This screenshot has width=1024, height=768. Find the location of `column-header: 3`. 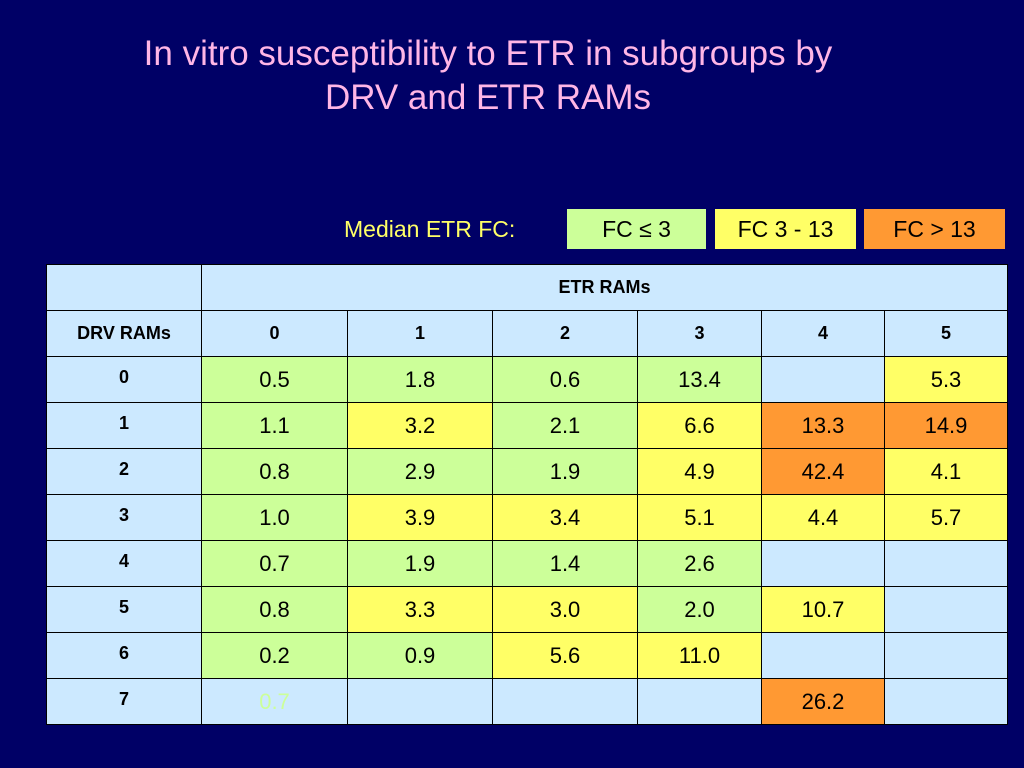

column-header: 3 is located at coordinates (699, 333).